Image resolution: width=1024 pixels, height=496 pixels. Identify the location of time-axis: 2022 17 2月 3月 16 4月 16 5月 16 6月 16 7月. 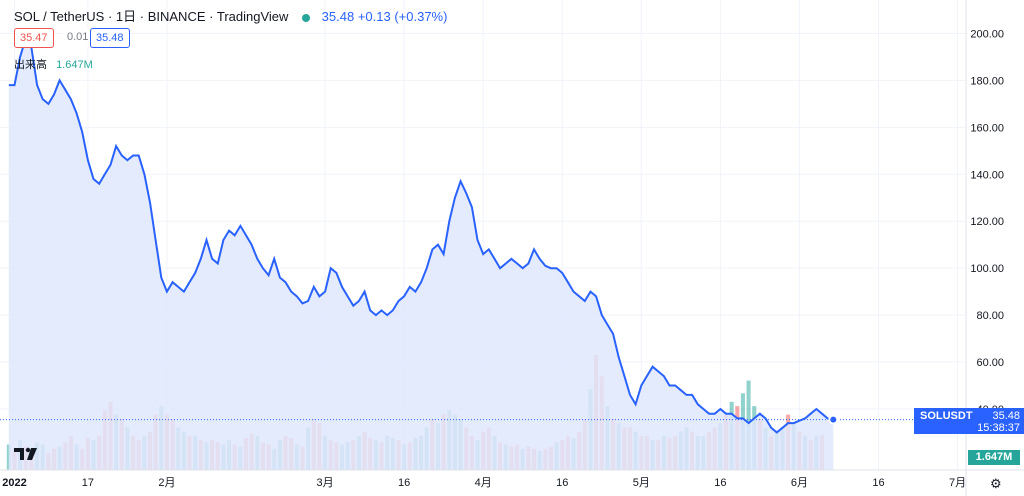
(512, 479).